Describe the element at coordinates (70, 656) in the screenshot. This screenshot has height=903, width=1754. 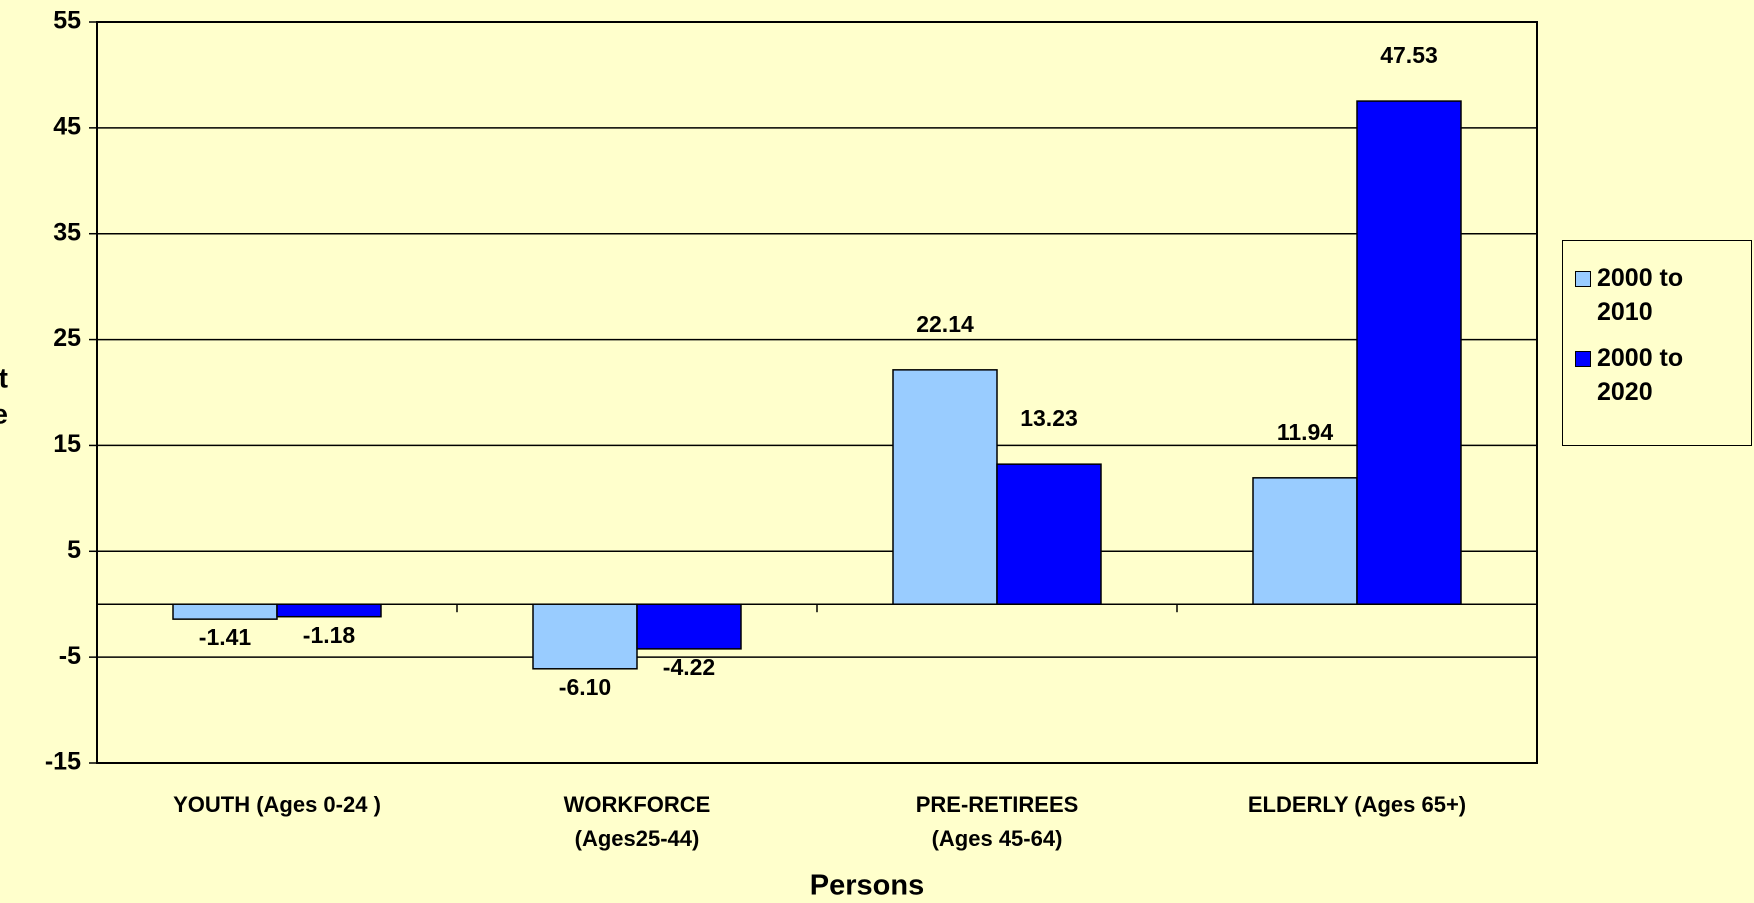
I see `y-tick-label: -5` at that location.